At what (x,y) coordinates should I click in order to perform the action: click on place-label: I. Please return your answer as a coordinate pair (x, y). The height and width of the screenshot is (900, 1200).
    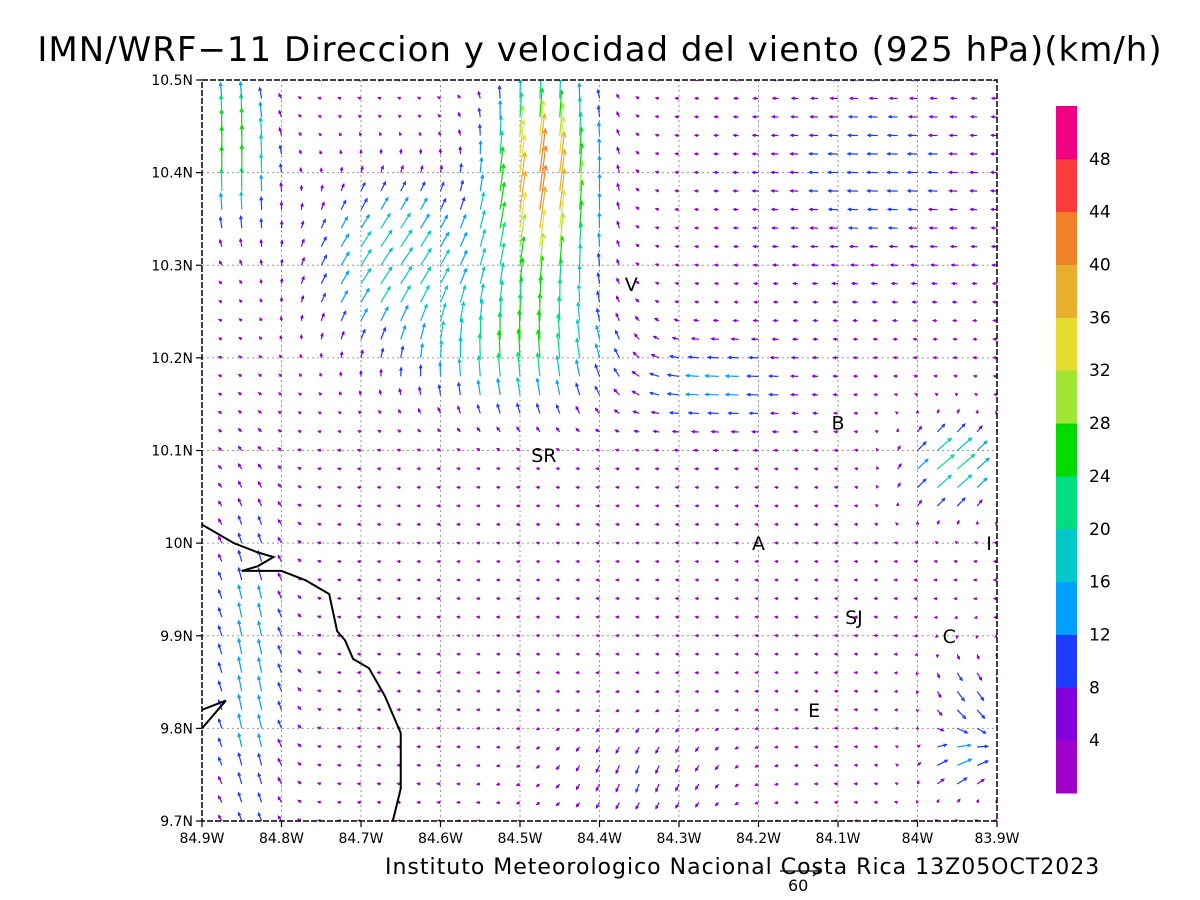
    Looking at the image, I should click on (989, 544).